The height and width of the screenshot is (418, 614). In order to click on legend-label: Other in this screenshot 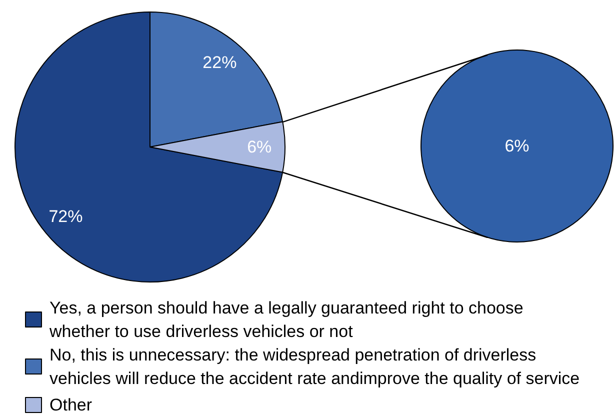, I will do `click(71, 405)`.